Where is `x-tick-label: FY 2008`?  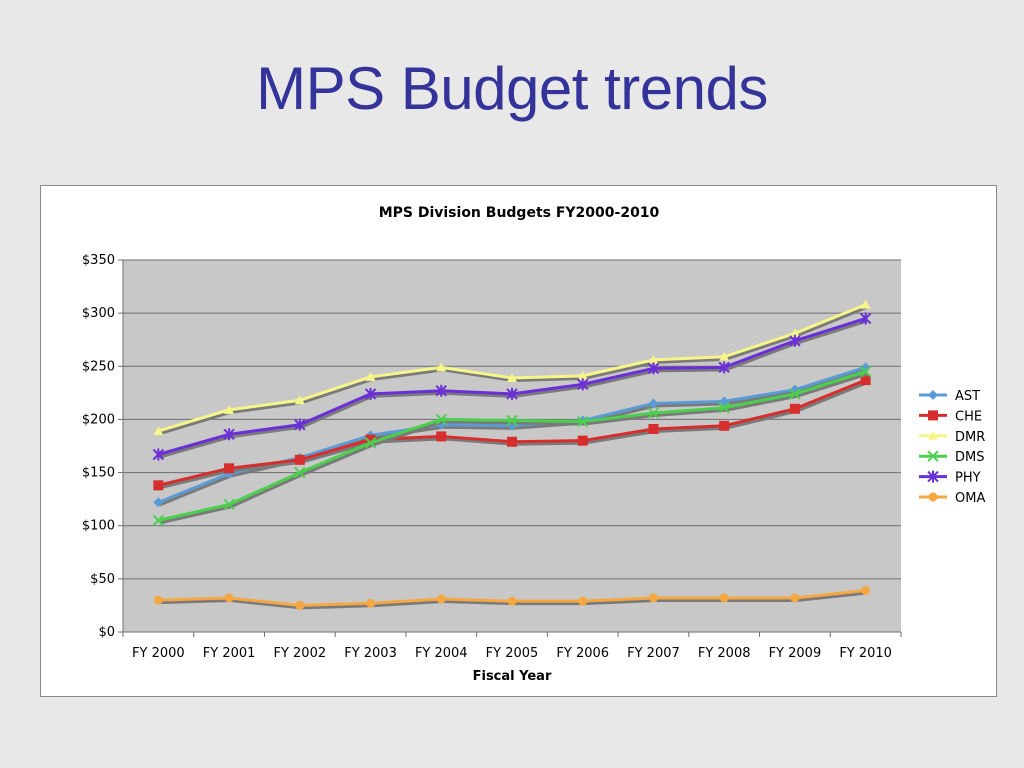 x-tick-label: FY 2008 is located at coordinates (724, 653).